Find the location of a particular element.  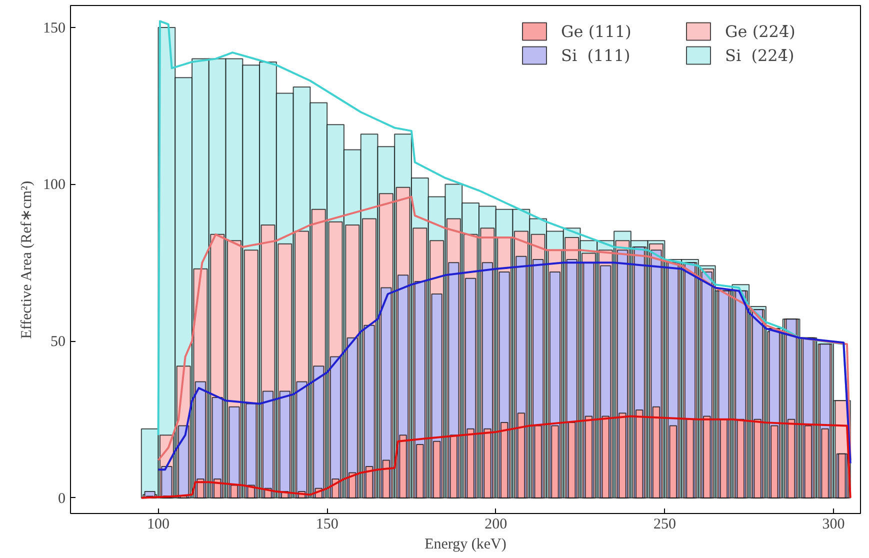

x-tick-label: 200 is located at coordinates (496, 524).